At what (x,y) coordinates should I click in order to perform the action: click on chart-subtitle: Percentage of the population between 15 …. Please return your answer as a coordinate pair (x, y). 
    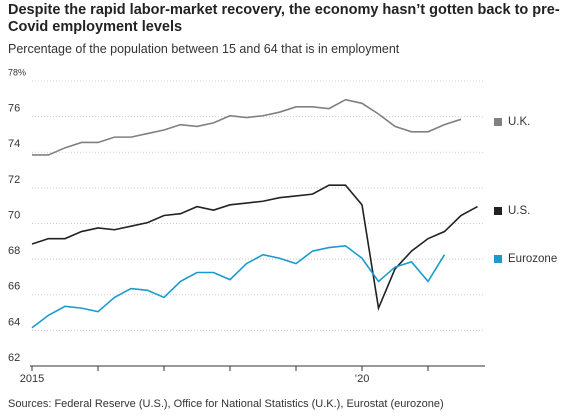
    Looking at the image, I should click on (204, 49).